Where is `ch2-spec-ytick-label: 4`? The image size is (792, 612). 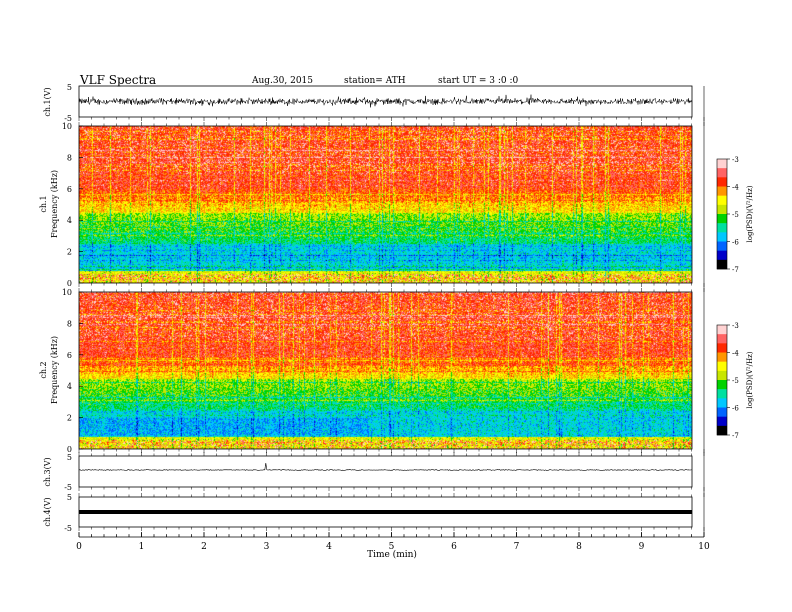
ch2-spec-ytick-label: 4 is located at coordinates (69, 386).